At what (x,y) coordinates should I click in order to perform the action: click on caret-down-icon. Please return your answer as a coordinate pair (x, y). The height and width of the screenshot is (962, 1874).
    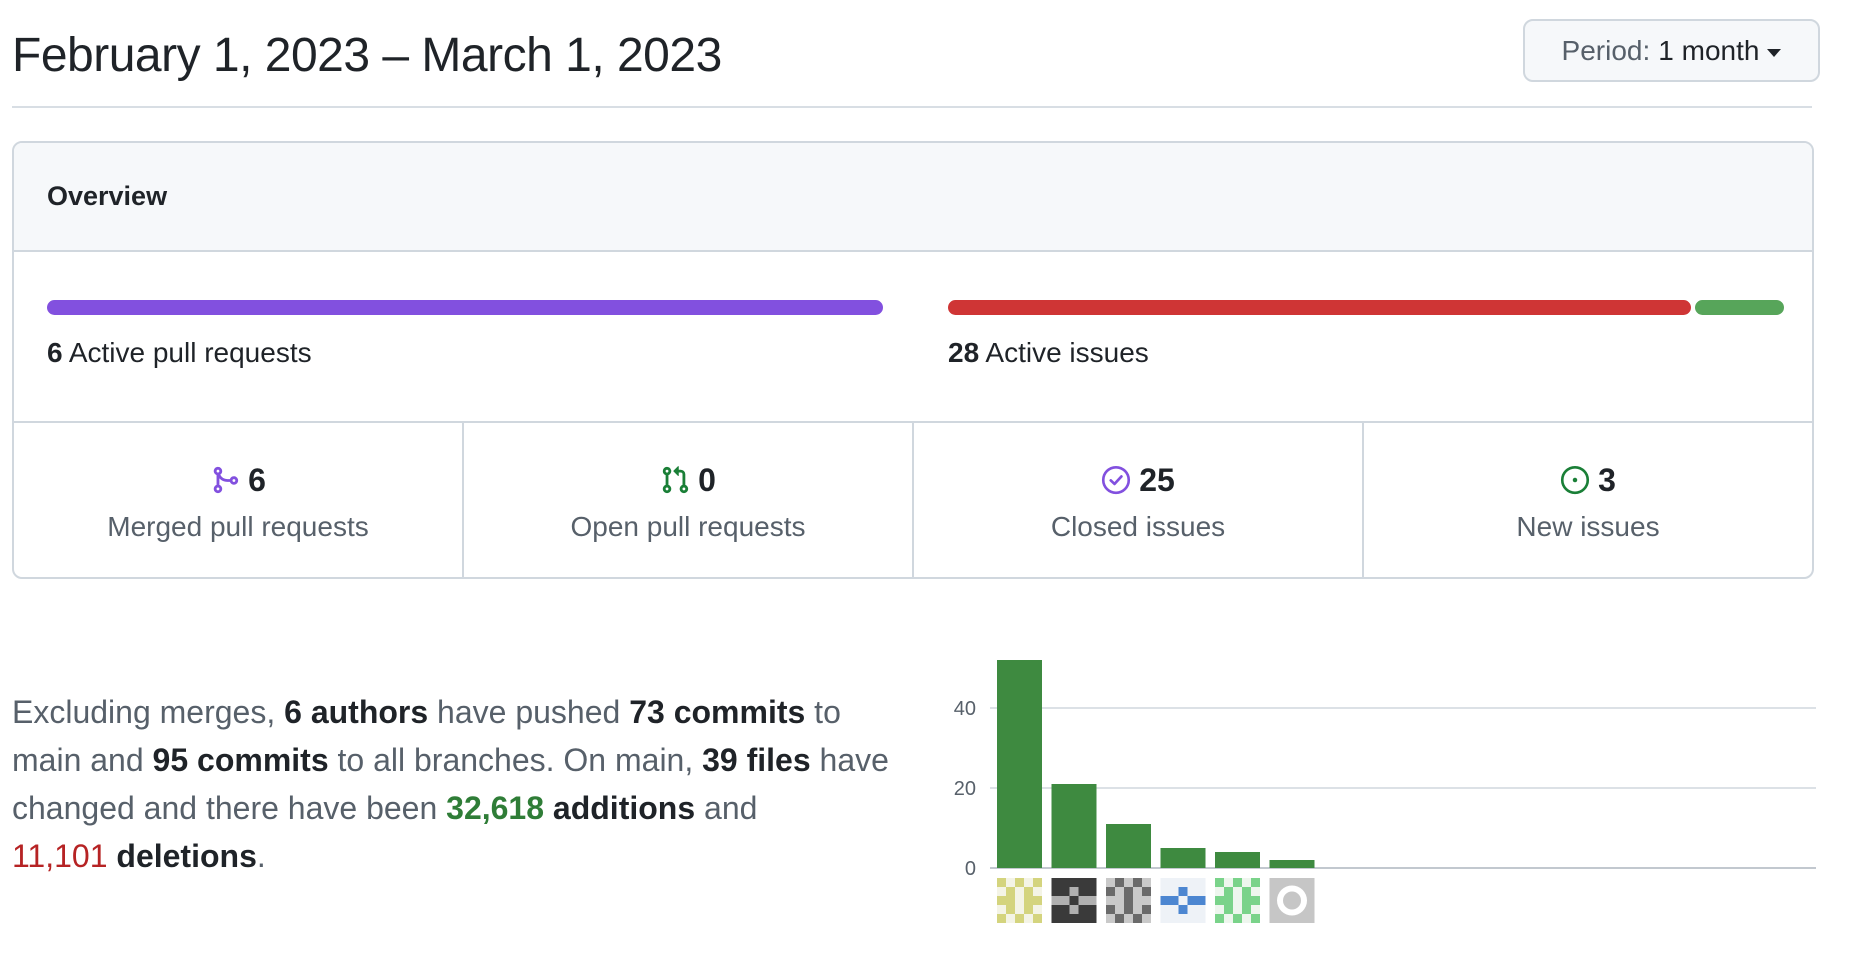
    Looking at the image, I should click on (1774, 52).